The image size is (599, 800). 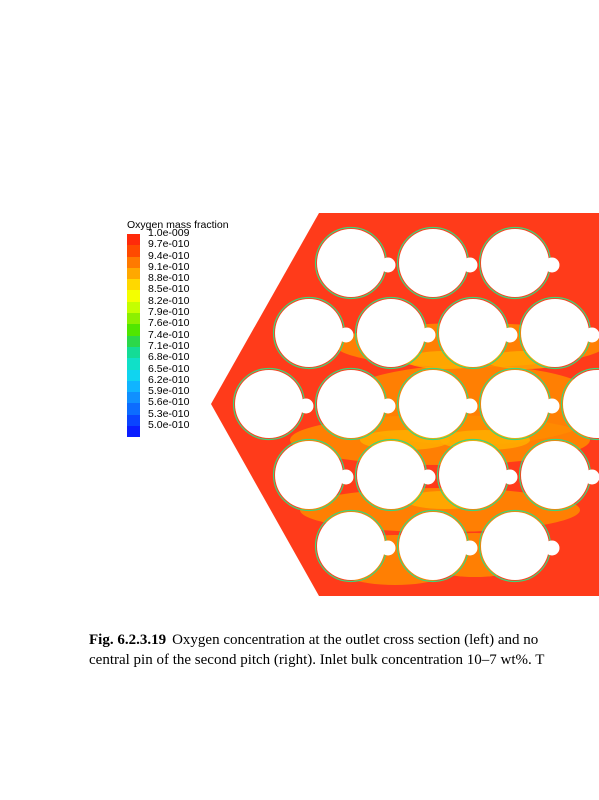 I want to click on legend-label: 1.0e-009, so click(x=169, y=233).